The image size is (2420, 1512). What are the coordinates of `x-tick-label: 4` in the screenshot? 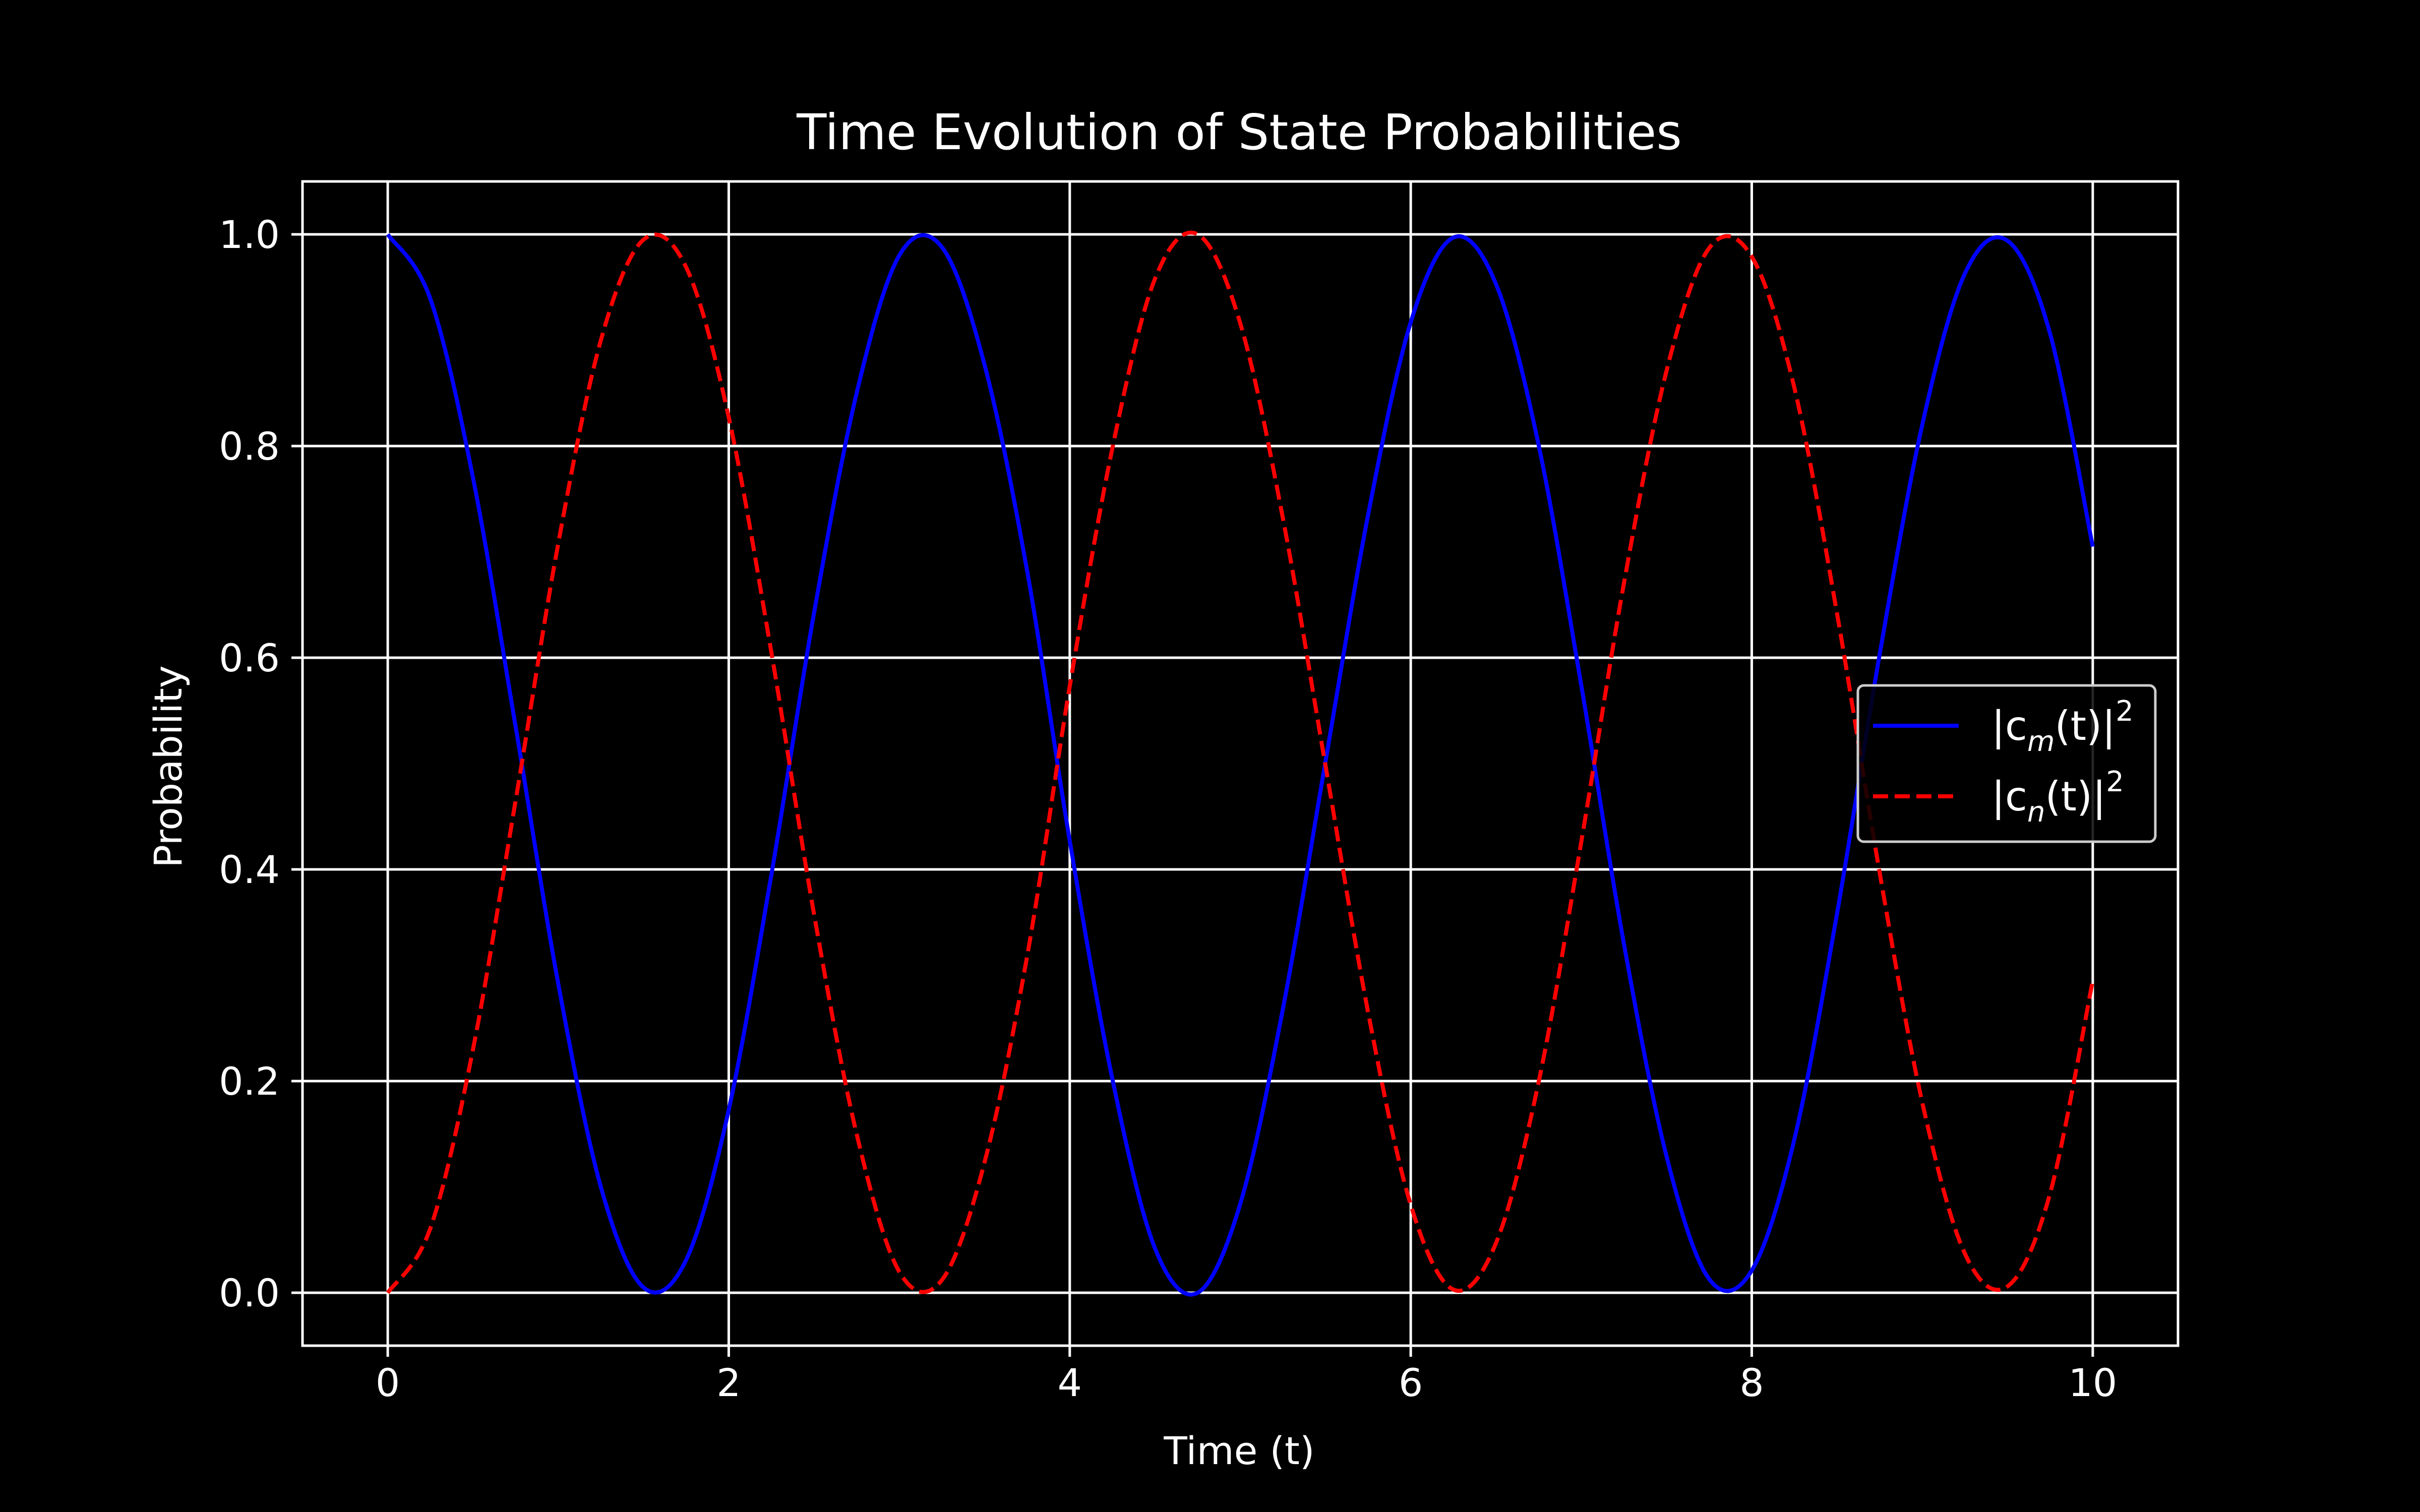 It's located at (1070, 1382).